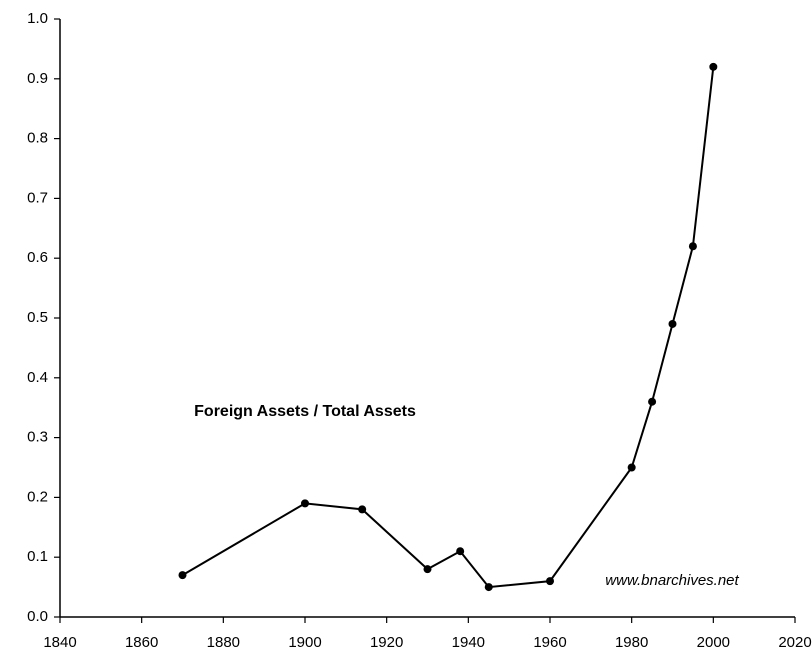  What do you see at coordinates (37, 437) in the screenshot?
I see `y-tick-label: 0.3` at bounding box center [37, 437].